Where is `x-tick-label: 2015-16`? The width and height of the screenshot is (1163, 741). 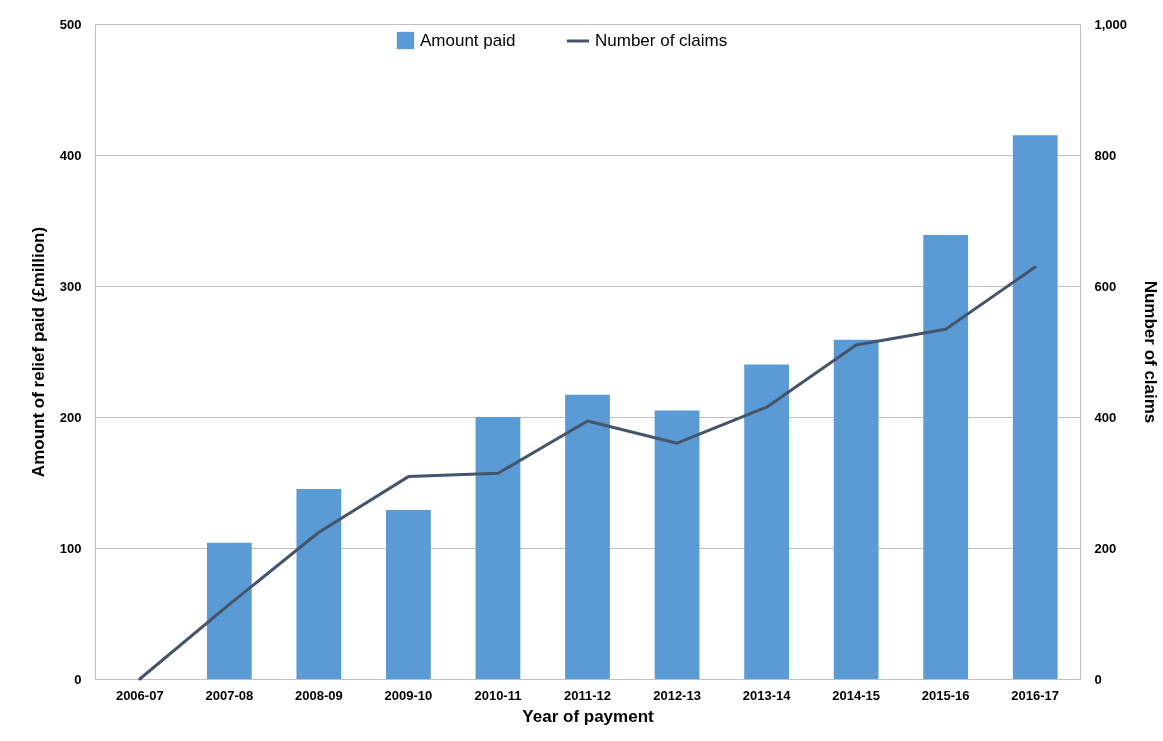
x-tick-label: 2015-16 is located at coordinates (945, 695).